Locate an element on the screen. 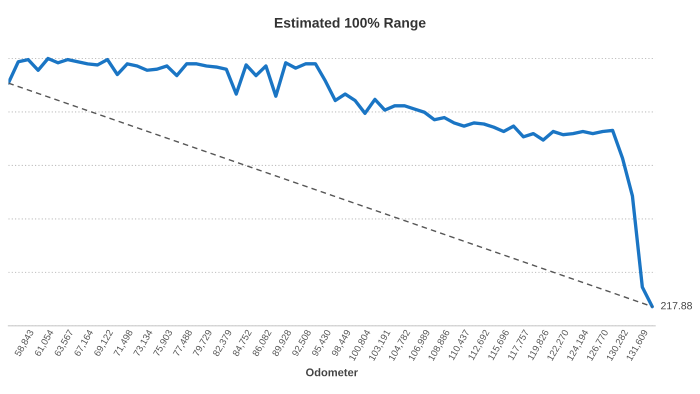 This screenshot has width=700, height=394. chart-title: Estimated 100% Range is located at coordinates (350, 24).